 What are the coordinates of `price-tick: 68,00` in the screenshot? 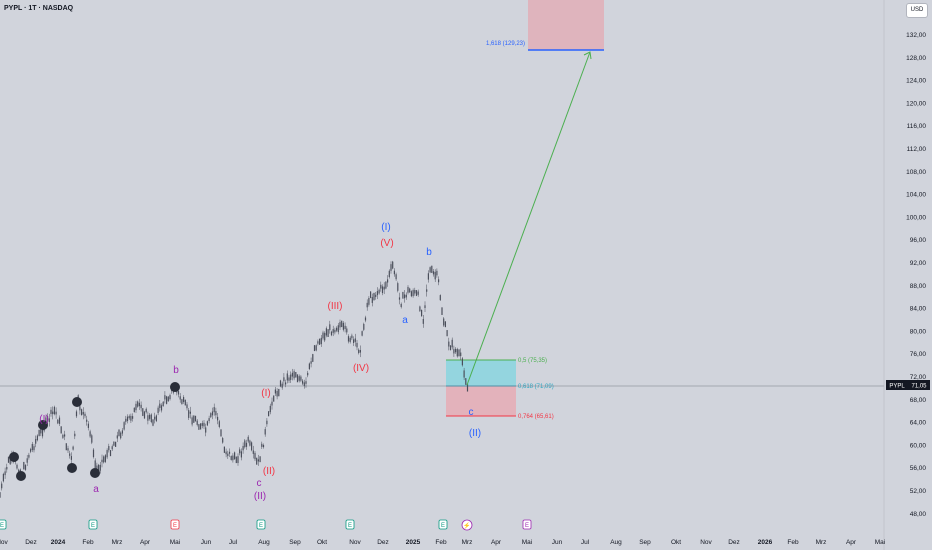 It's located at (918, 400).